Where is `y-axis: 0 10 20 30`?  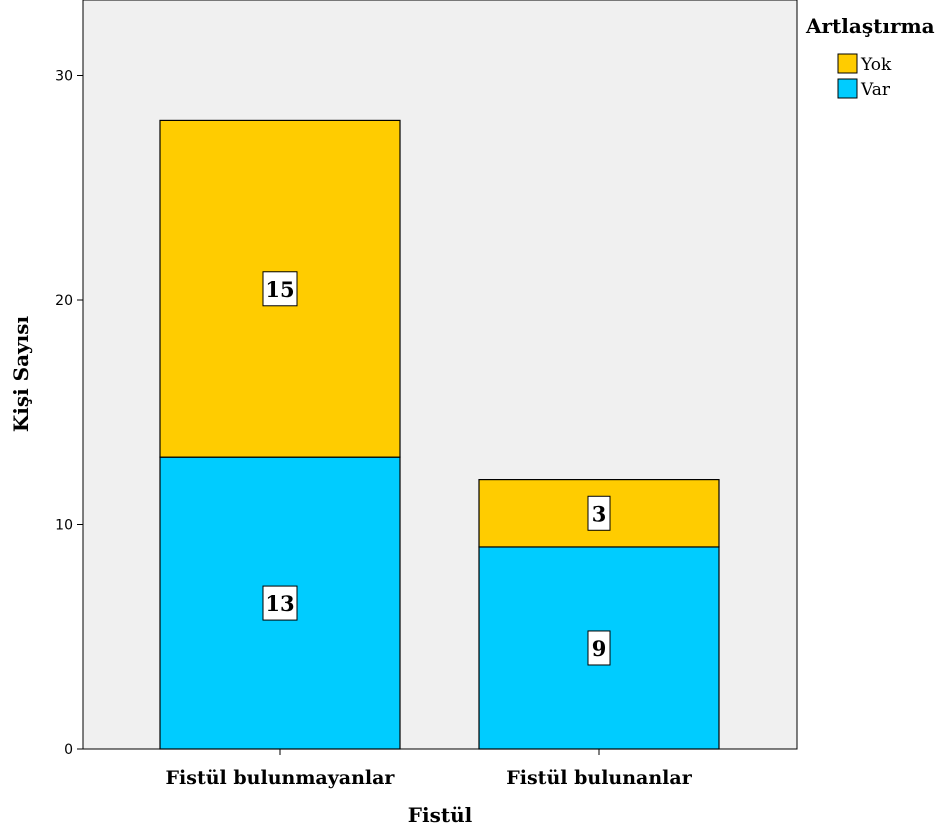
y-axis: 0 10 20 30 is located at coordinates (69, 414).